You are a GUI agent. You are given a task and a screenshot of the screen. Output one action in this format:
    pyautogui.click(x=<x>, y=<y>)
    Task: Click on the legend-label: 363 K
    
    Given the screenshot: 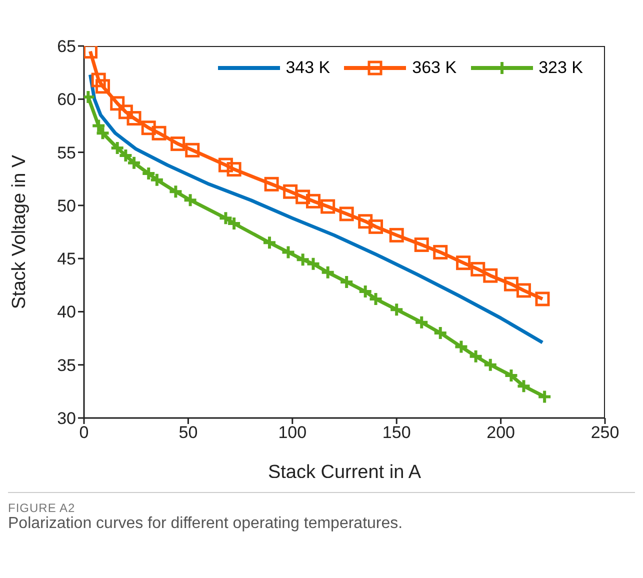 What is the action you would take?
    pyautogui.click(x=434, y=68)
    